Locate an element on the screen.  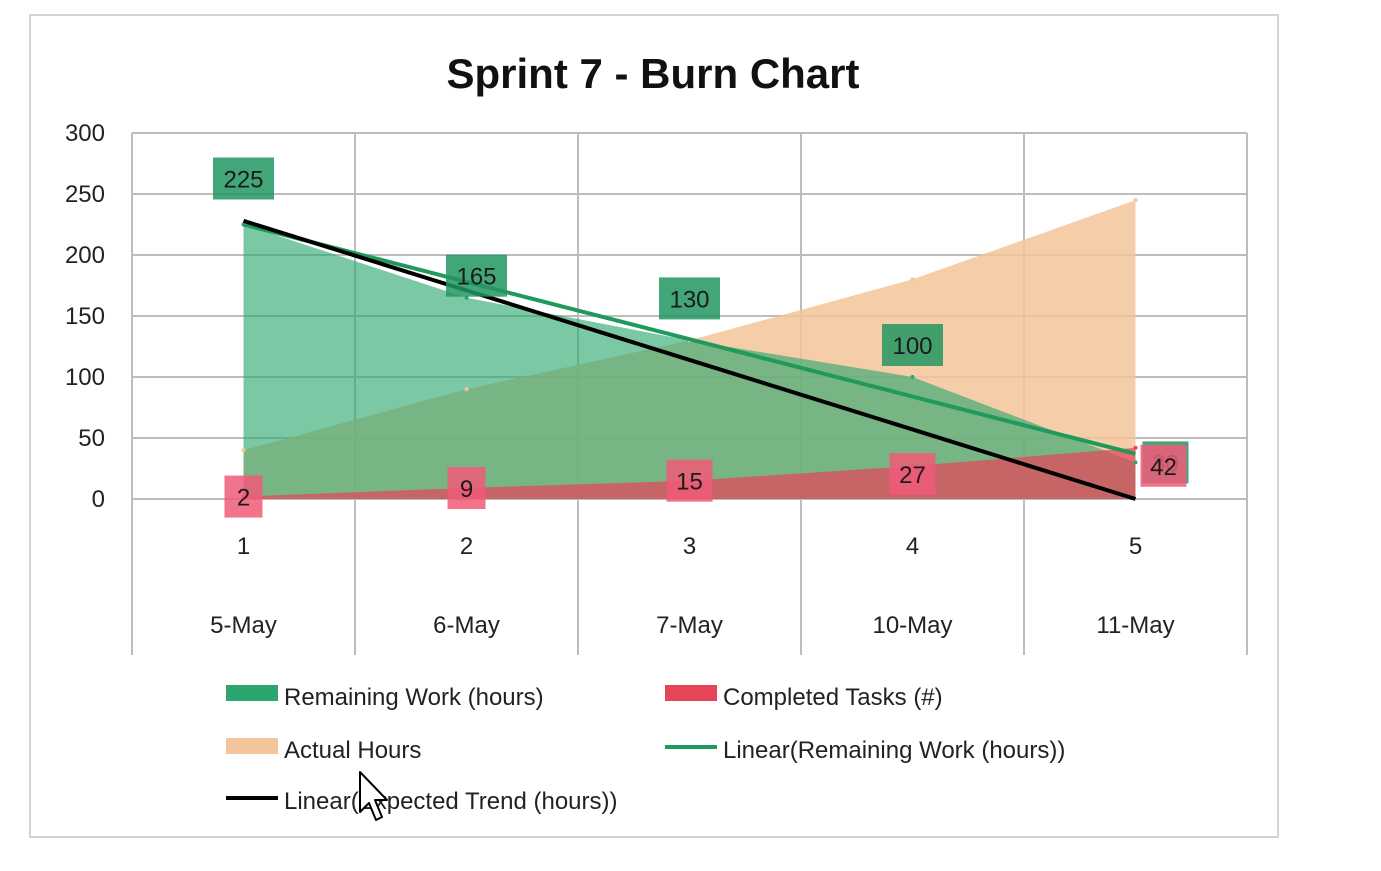
x-date-label: 5-May is located at coordinates (243, 625).